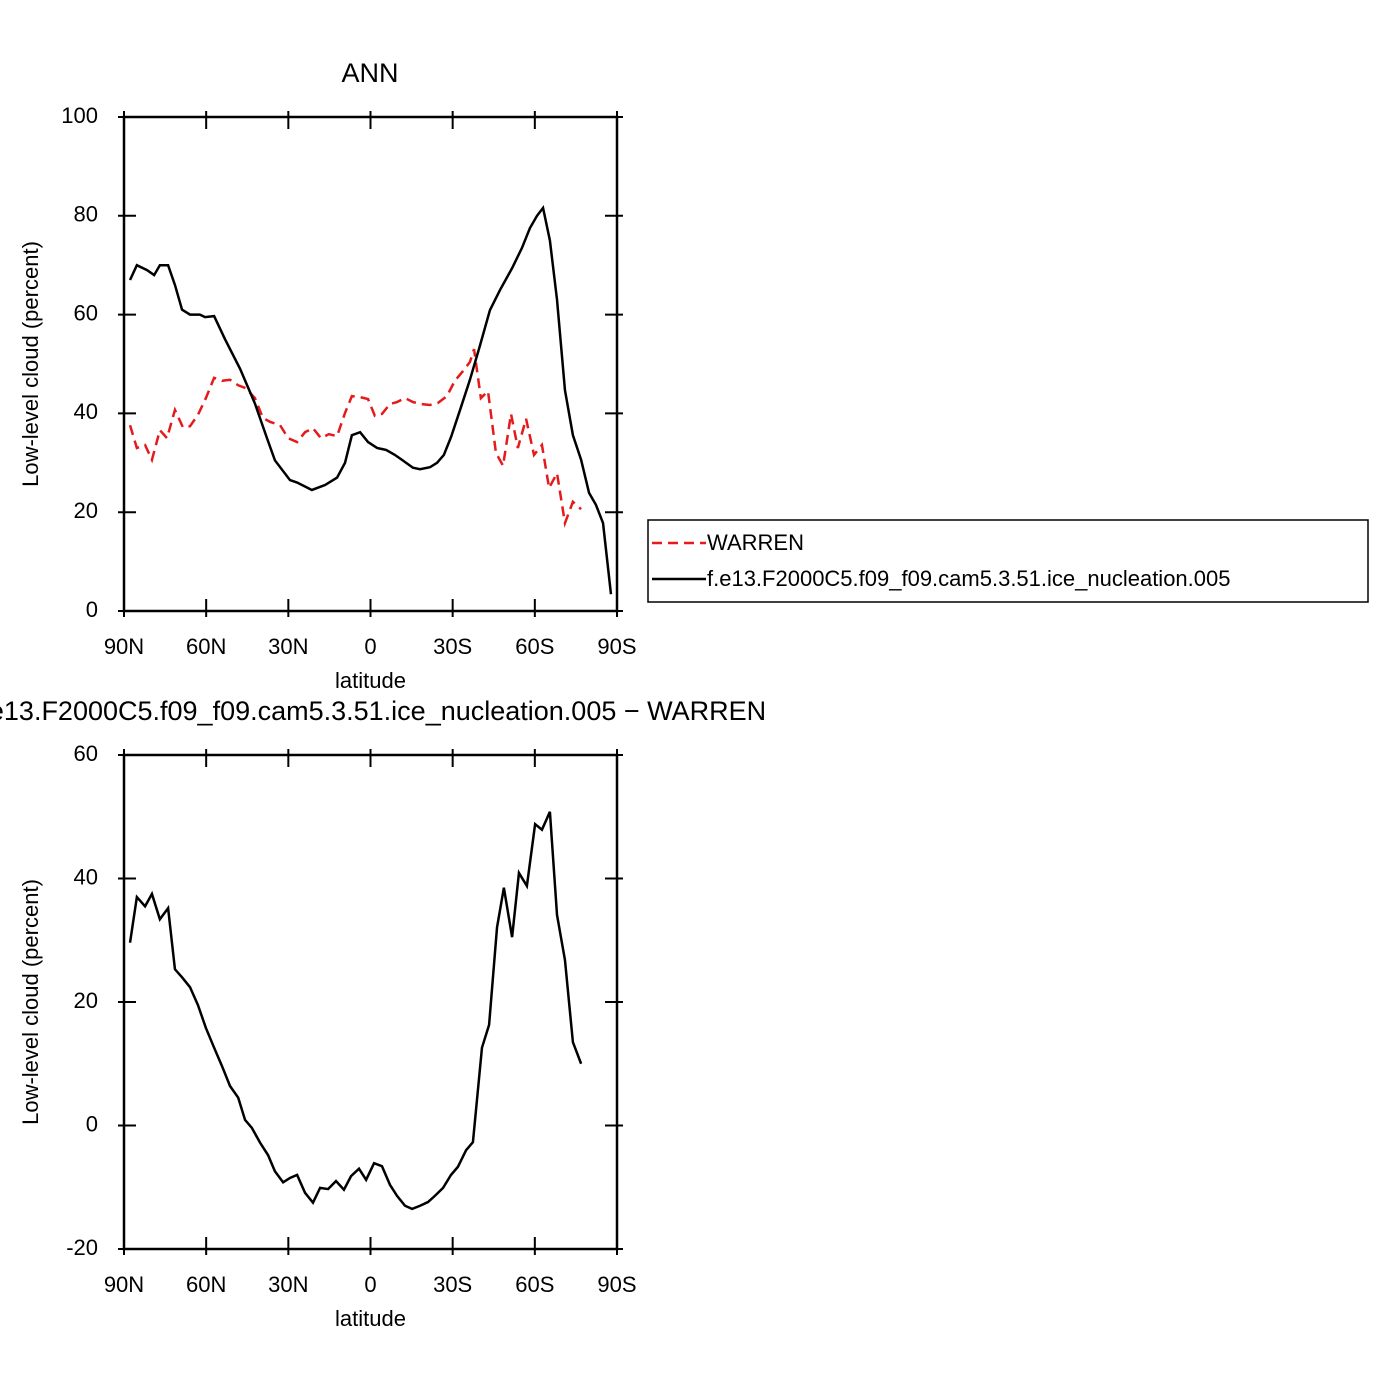 The width and height of the screenshot is (1388, 1391). What do you see at coordinates (79, 115) in the screenshot?
I see `y-tick-label: 100` at bounding box center [79, 115].